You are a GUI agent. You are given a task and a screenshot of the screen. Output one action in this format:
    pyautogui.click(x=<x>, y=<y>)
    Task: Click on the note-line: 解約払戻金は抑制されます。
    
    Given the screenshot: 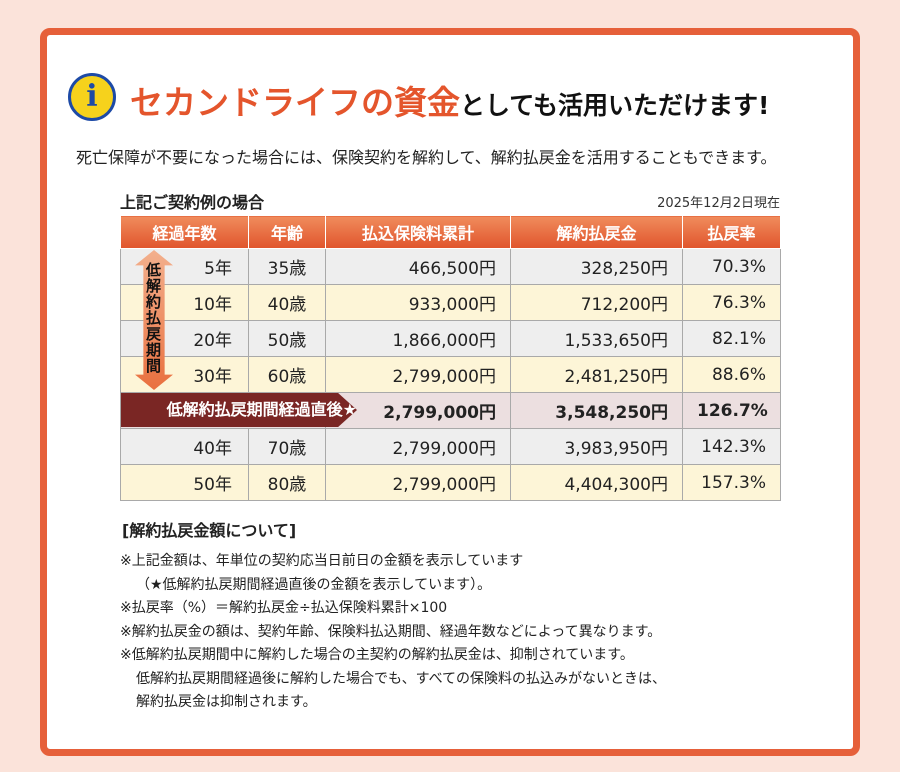 What is the action you would take?
    pyautogui.click(x=226, y=702)
    